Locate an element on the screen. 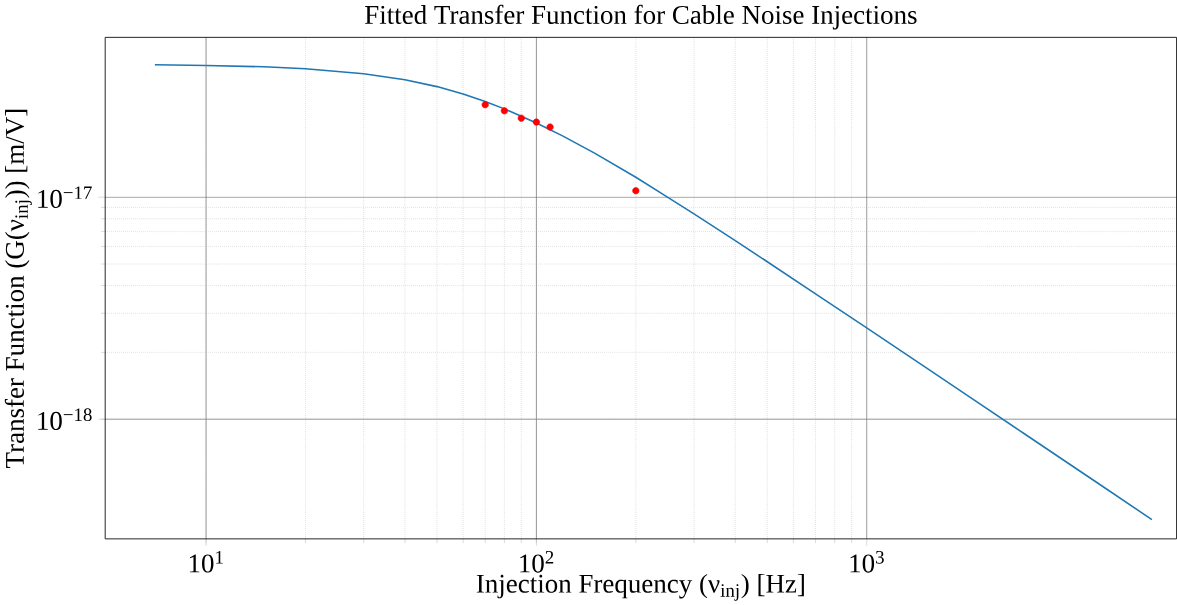 This screenshot has height=605, width=1177. y-axis-title: Transfer Function (G(ν$_{inj}$)) [m/V] is located at coordinates (18, 288).